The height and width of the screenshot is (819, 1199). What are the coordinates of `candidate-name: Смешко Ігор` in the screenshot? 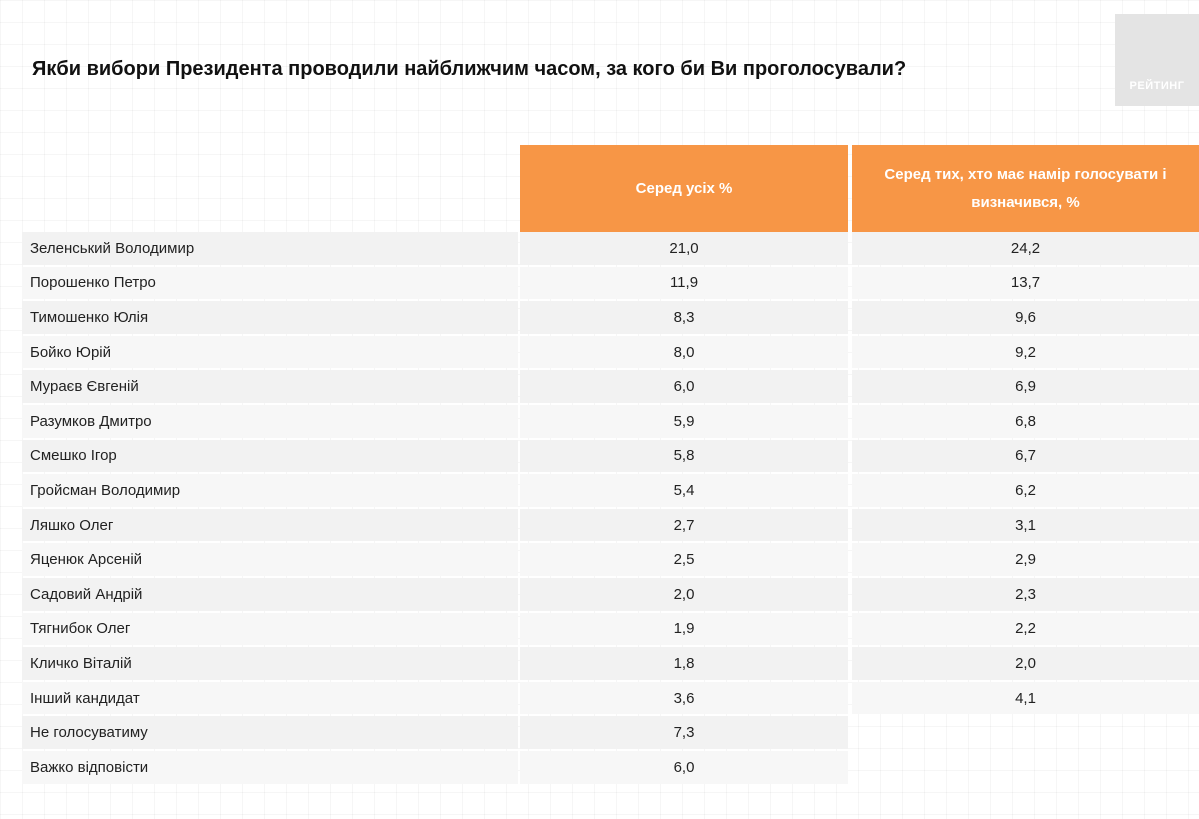 It's located at (270, 456).